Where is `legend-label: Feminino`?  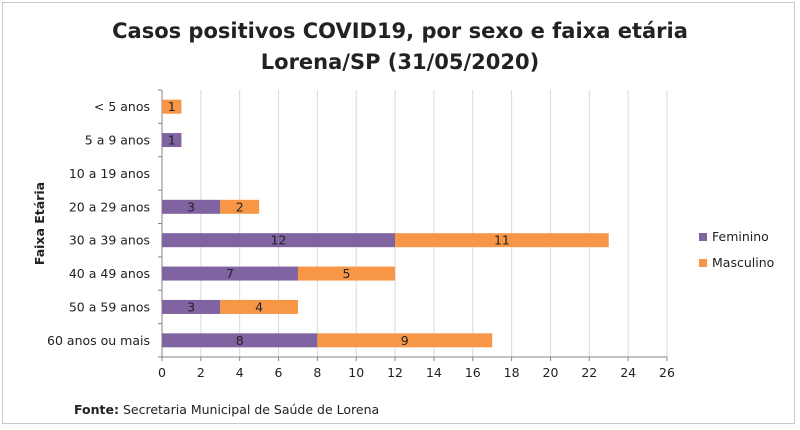
legend-label: Feminino is located at coordinates (740, 236).